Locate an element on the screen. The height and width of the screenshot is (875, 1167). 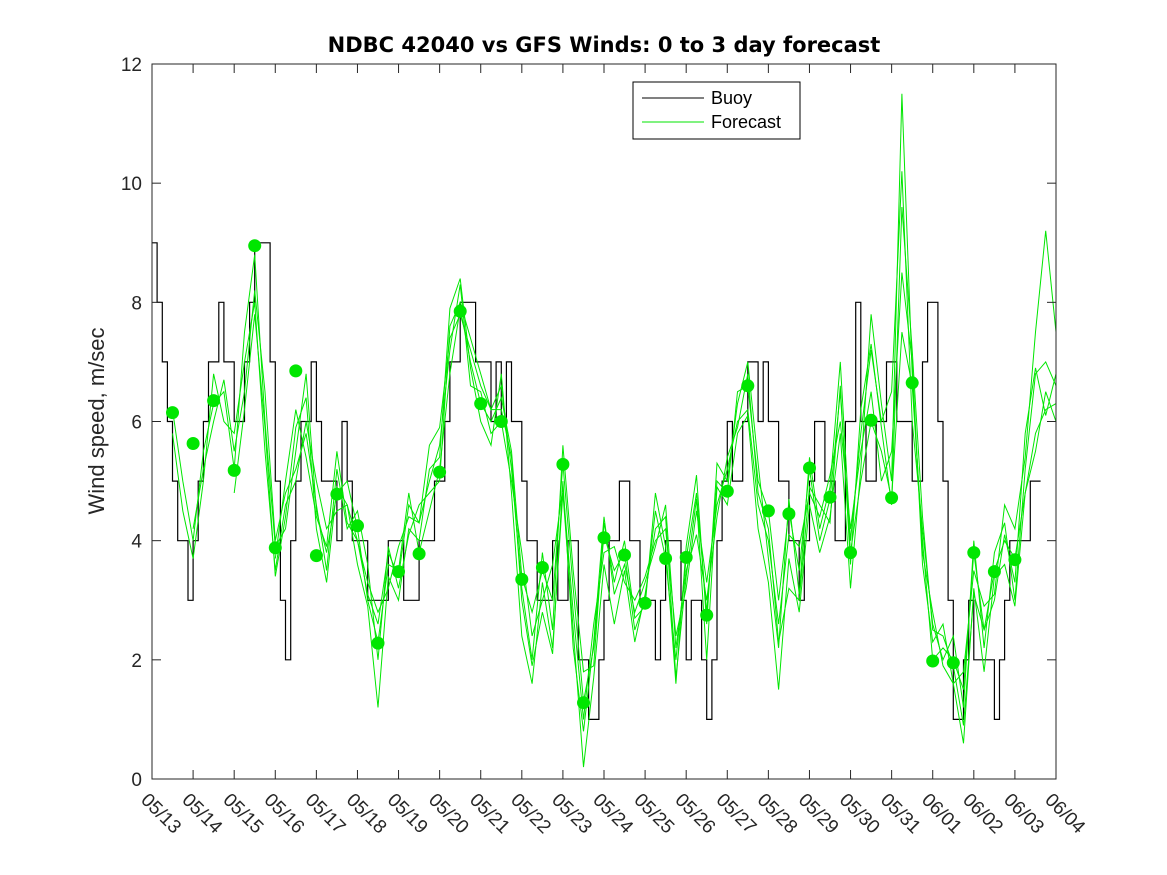
legend-forecast-label: Forecast is located at coordinates (746, 122).